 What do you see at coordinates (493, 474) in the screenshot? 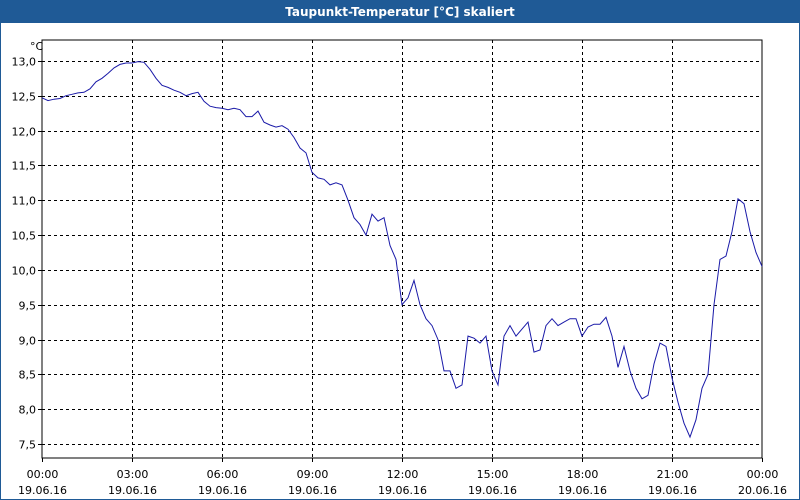
I see `x-tick-time: 15:00` at bounding box center [493, 474].